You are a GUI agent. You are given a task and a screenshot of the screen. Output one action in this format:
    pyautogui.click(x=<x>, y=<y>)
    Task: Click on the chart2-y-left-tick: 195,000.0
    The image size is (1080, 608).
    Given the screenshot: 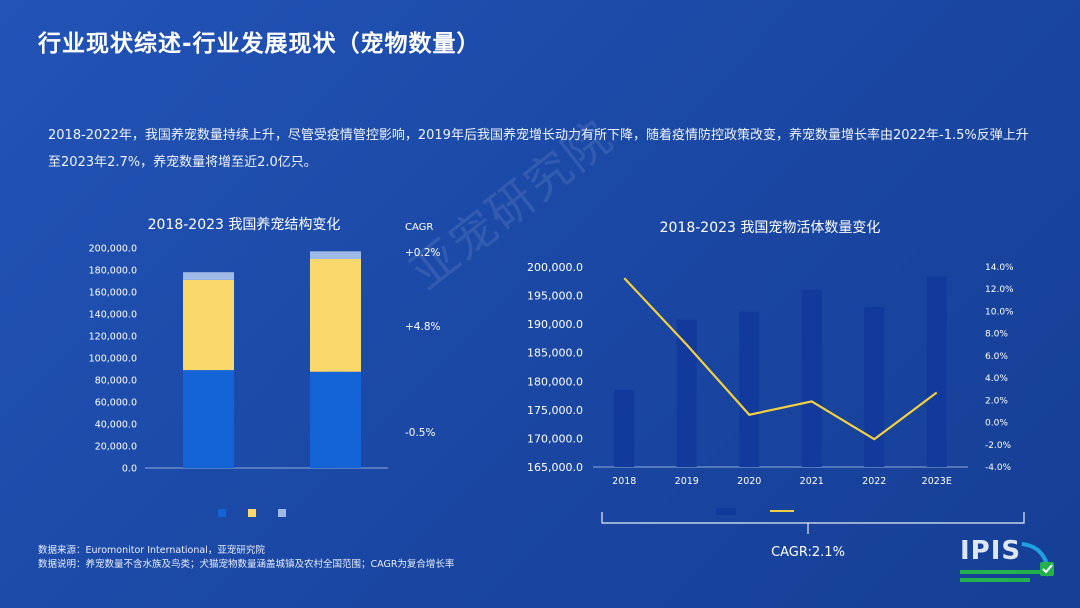 What is the action you would take?
    pyautogui.click(x=555, y=296)
    